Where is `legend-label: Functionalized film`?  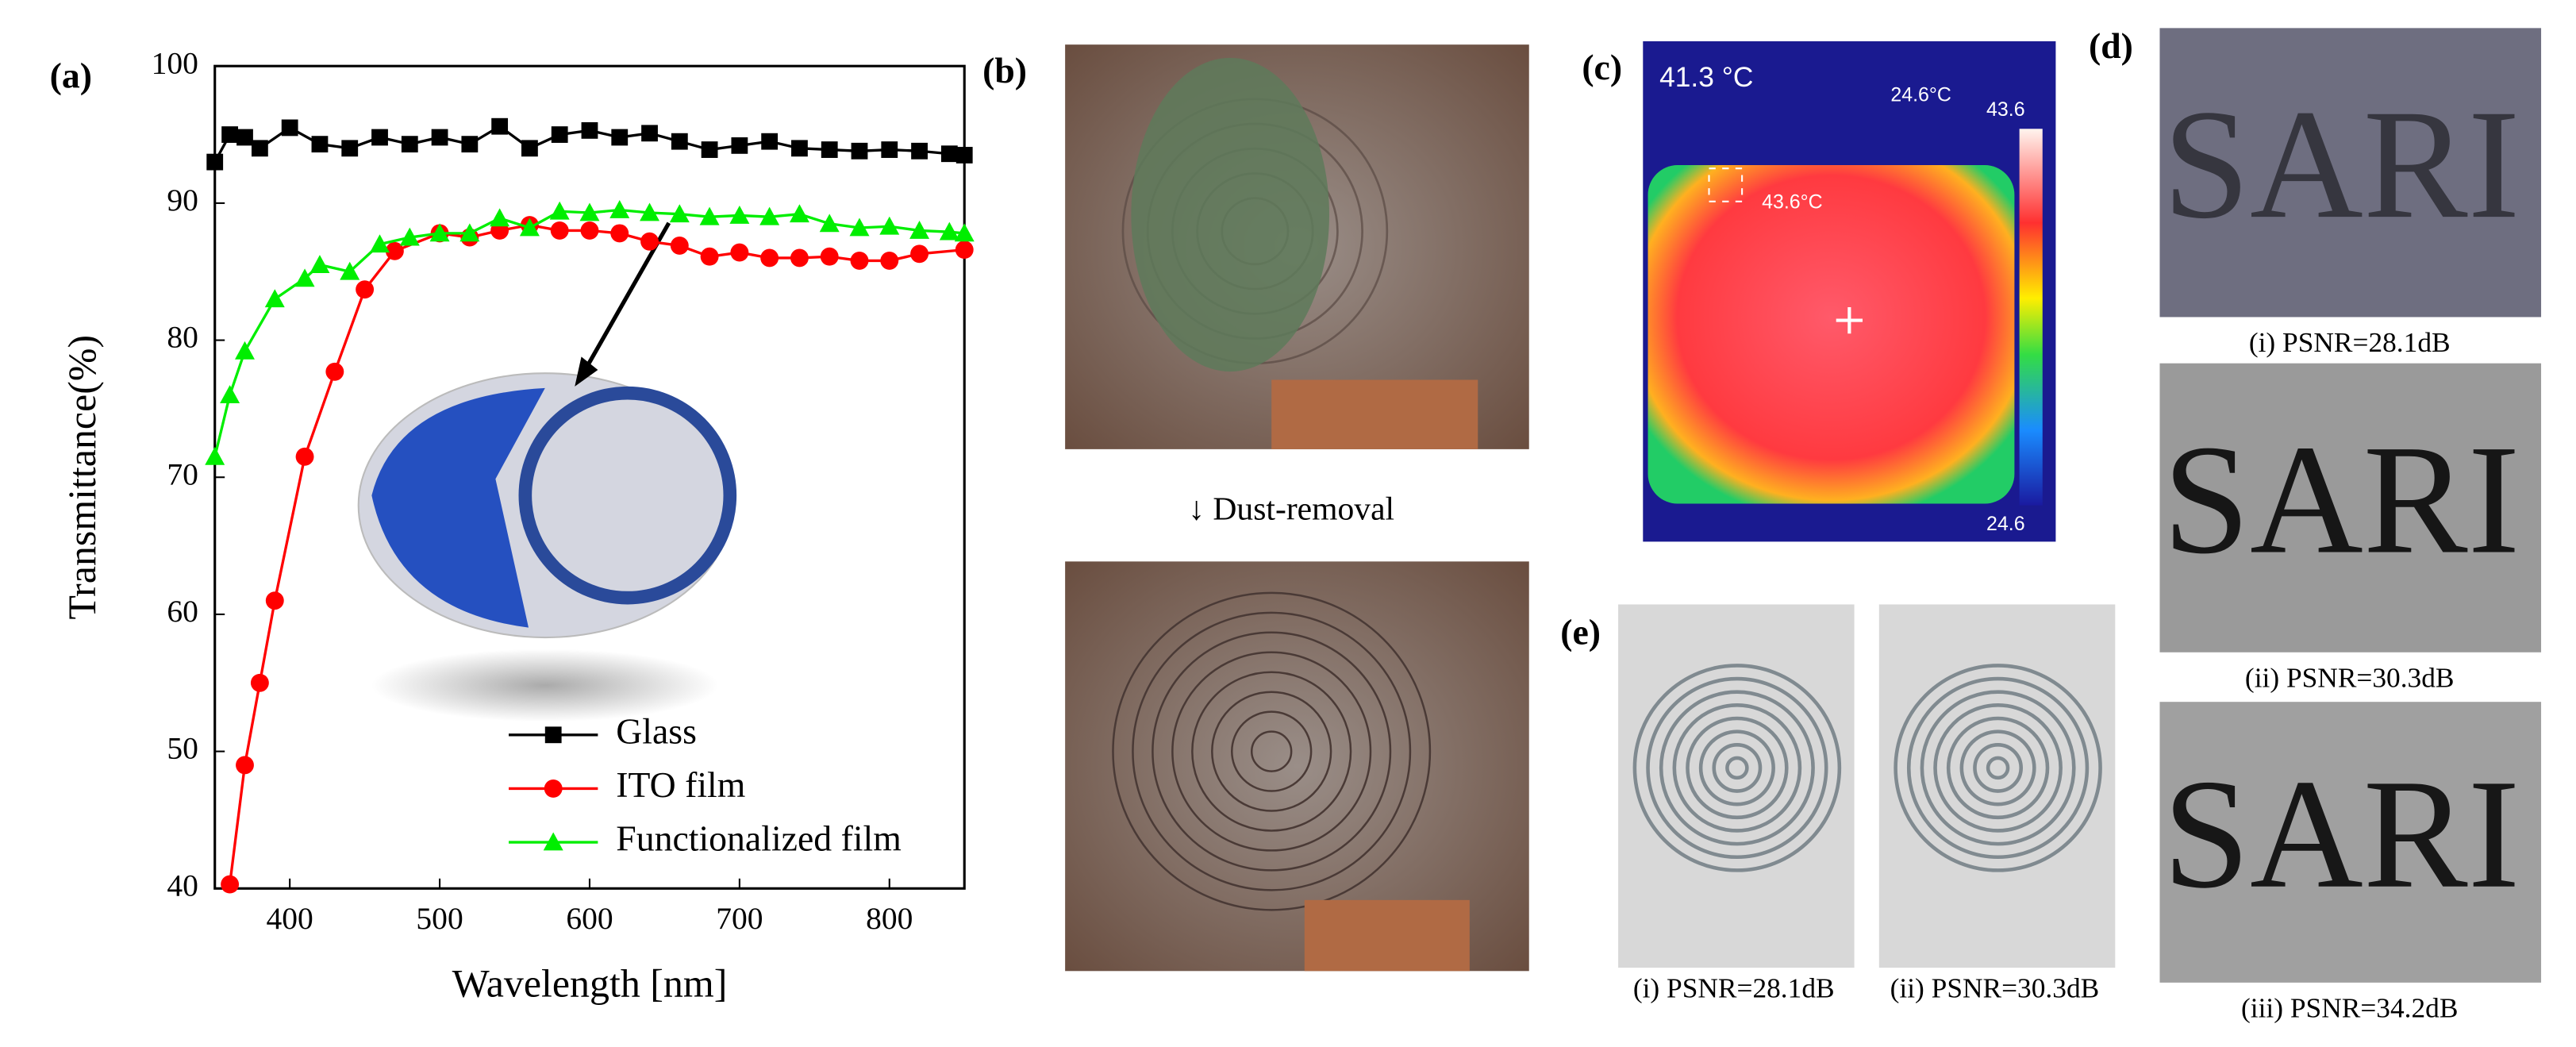 legend-label: Functionalized film is located at coordinates (759, 838).